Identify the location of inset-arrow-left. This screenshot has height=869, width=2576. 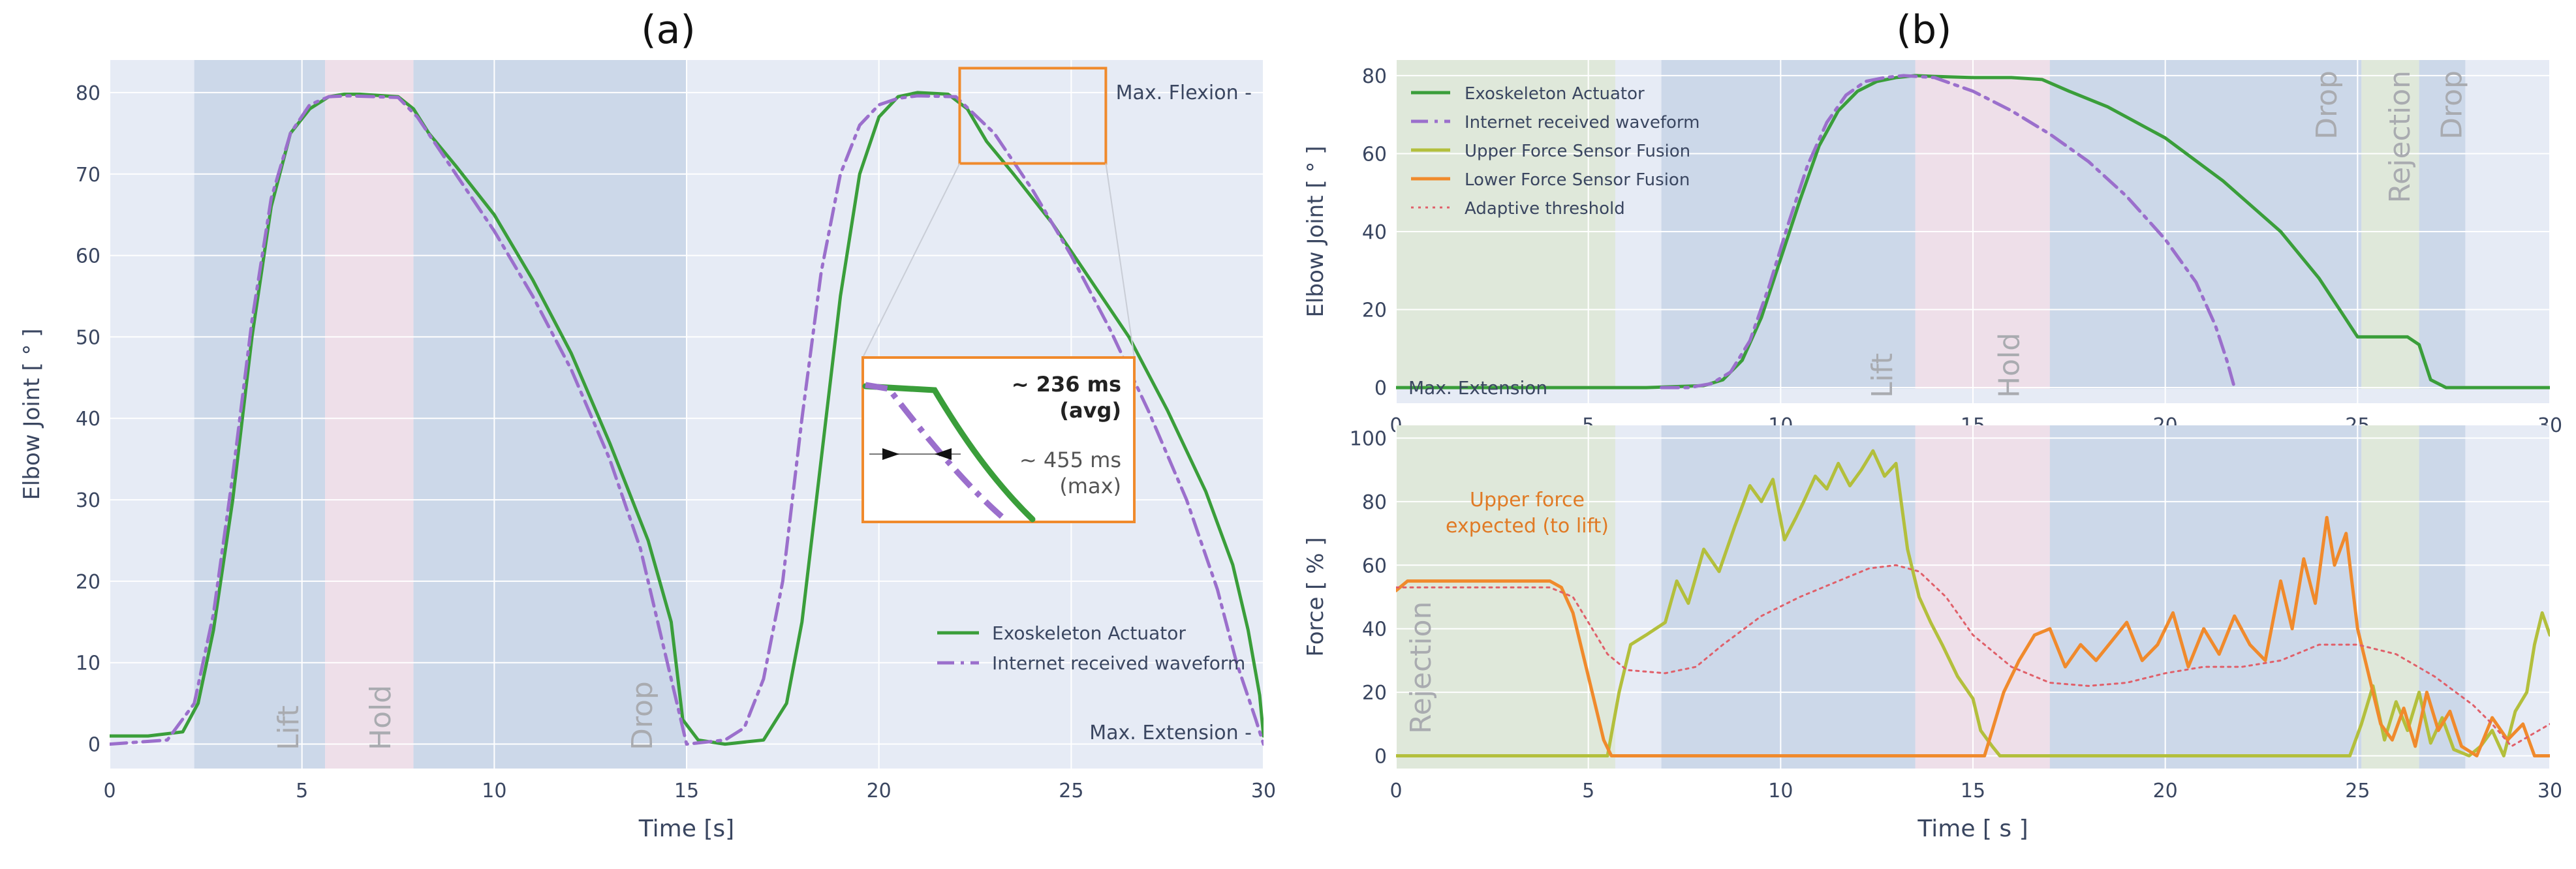
(943, 454).